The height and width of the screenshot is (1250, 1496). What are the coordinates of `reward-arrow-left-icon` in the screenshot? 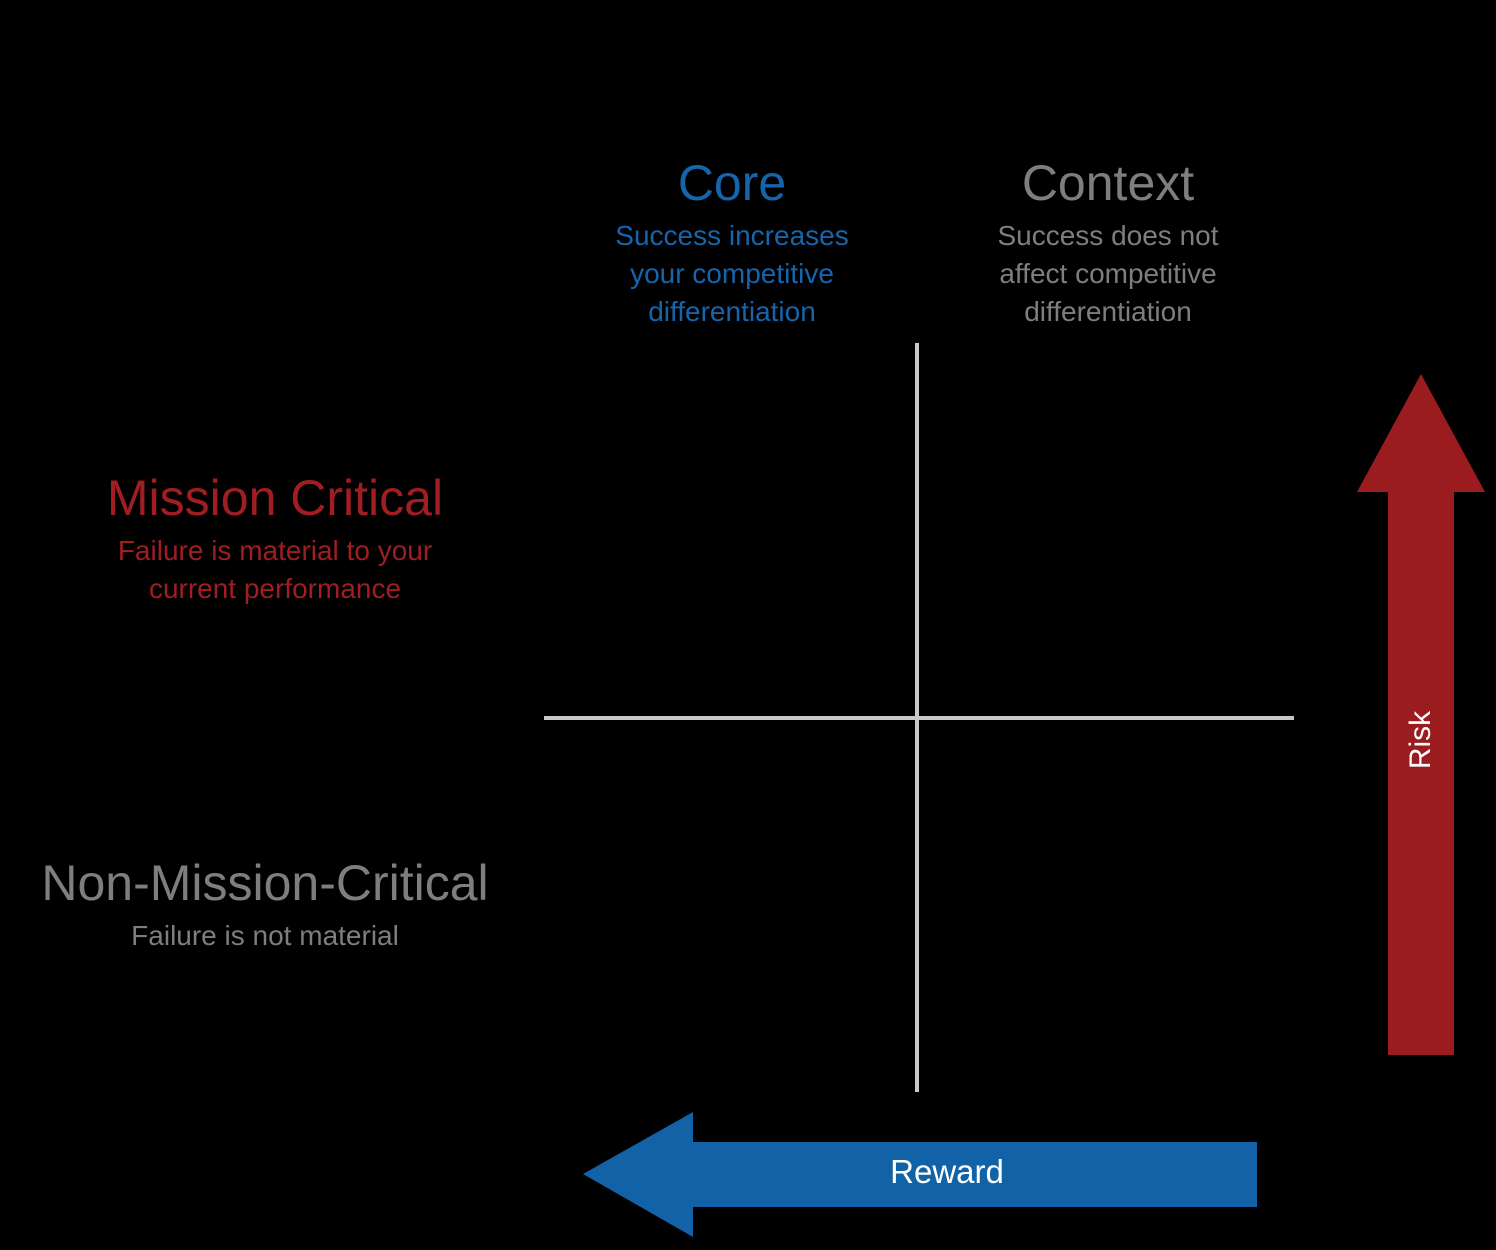 It's located at (920, 1174).